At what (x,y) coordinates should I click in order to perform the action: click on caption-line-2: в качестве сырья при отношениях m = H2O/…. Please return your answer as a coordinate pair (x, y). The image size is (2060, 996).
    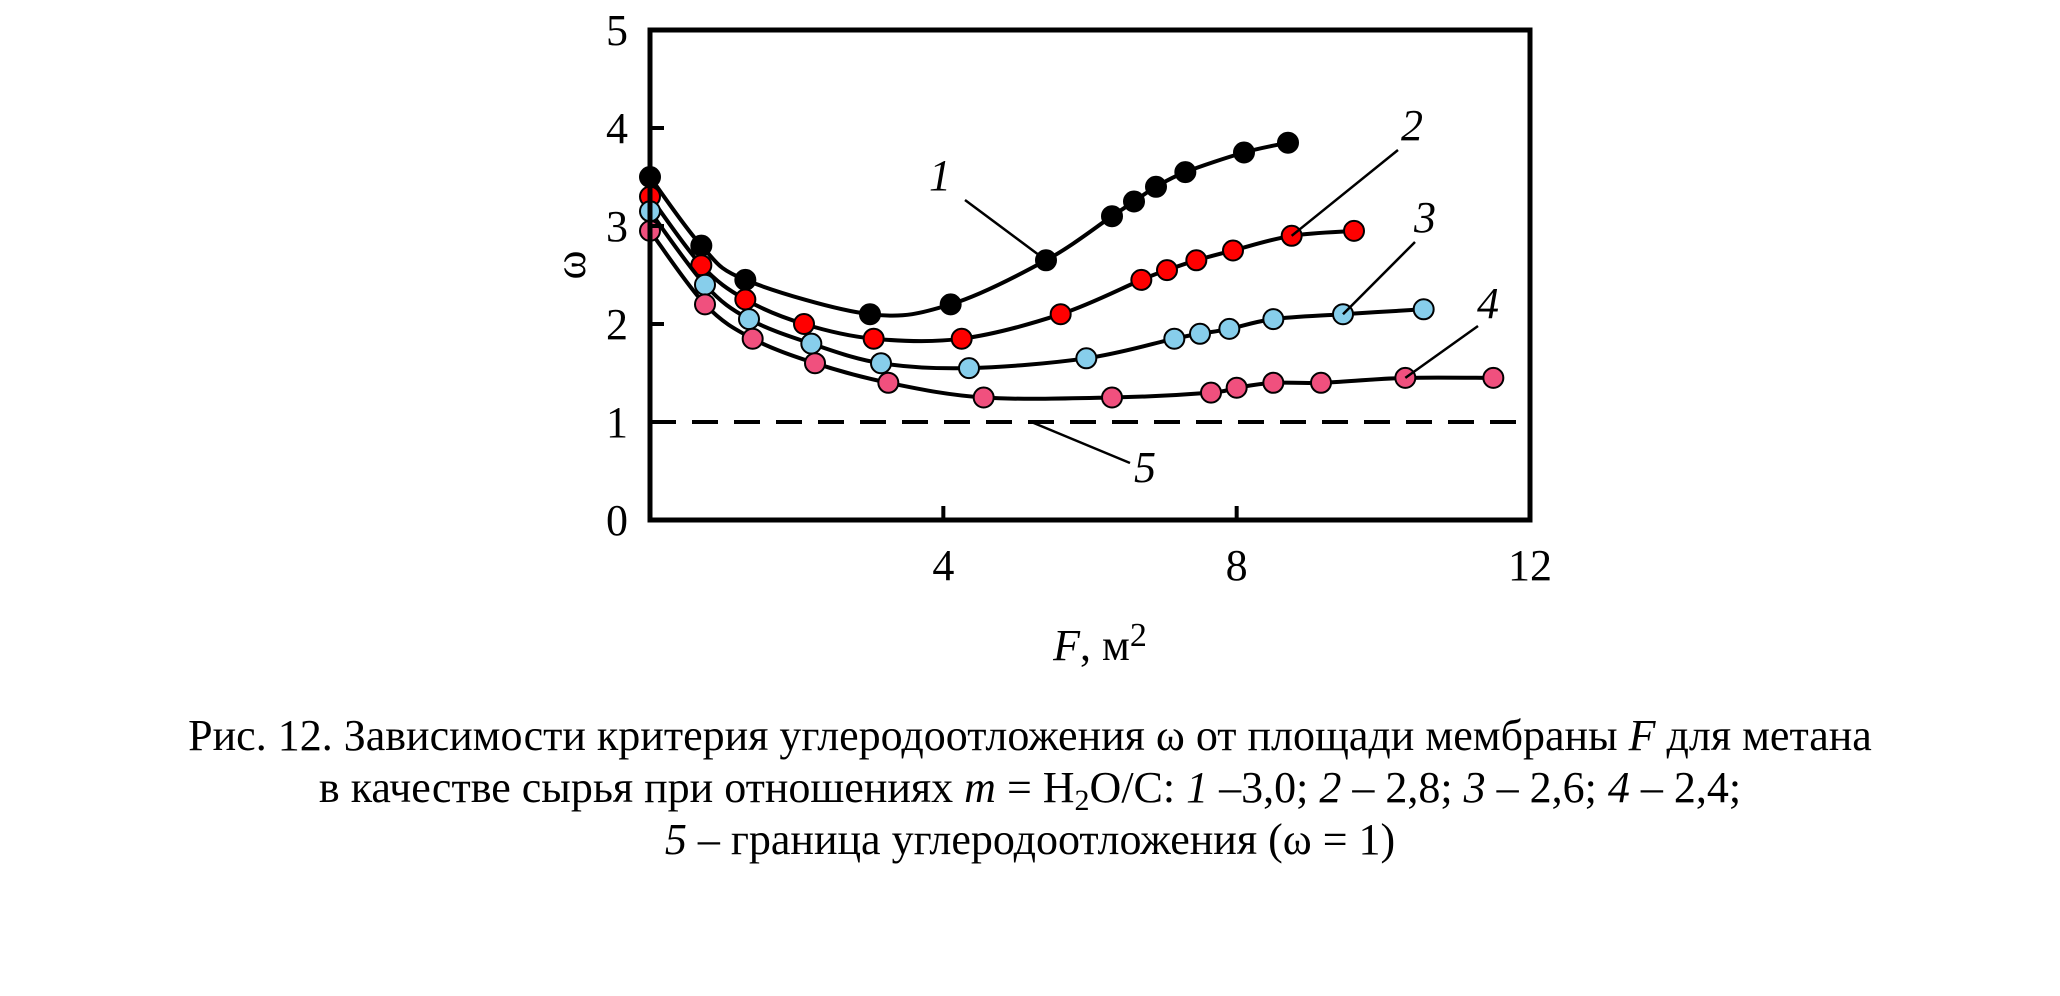
    Looking at the image, I should click on (1030, 789).